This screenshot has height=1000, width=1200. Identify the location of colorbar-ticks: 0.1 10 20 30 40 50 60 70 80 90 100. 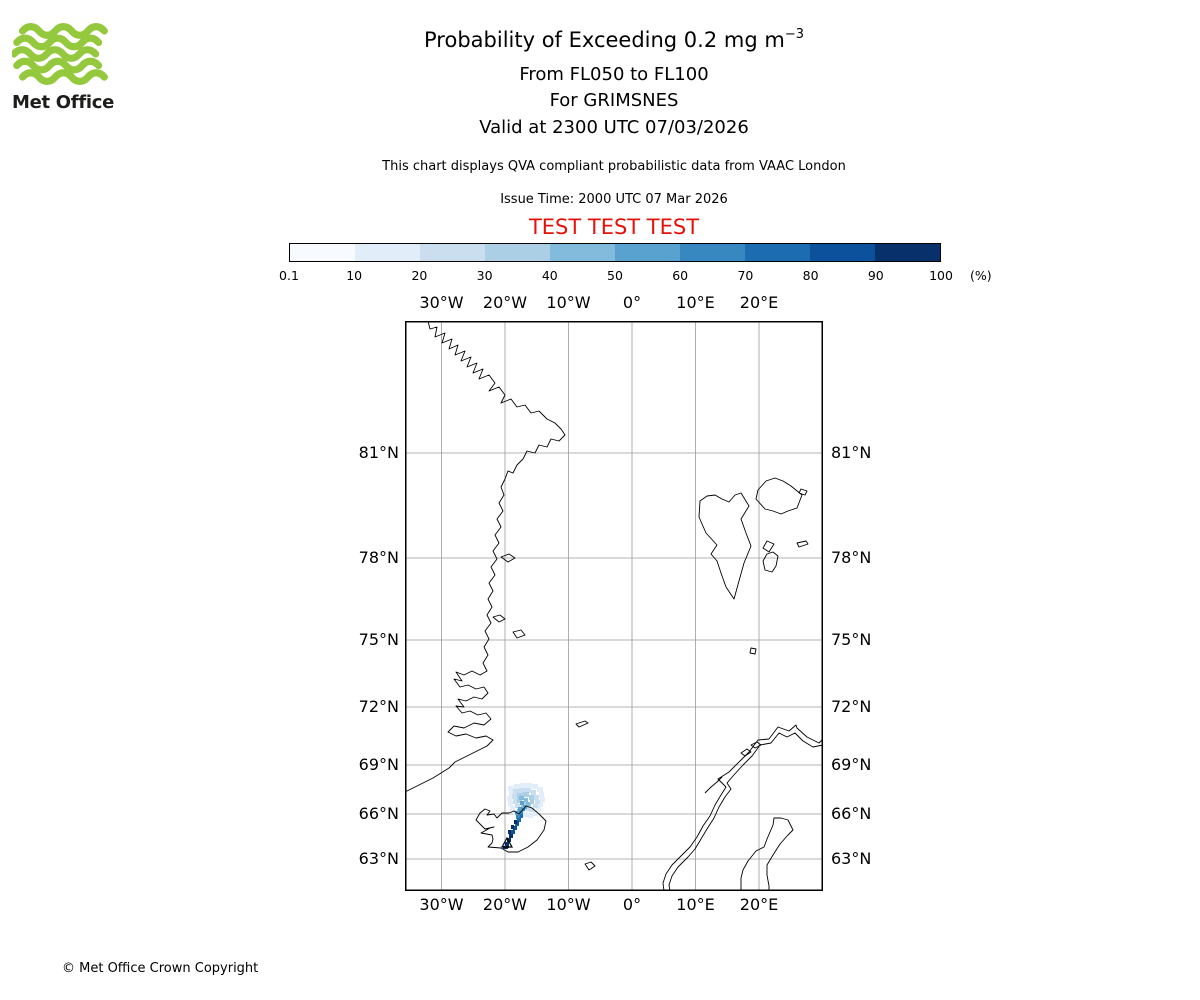
(616, 277).